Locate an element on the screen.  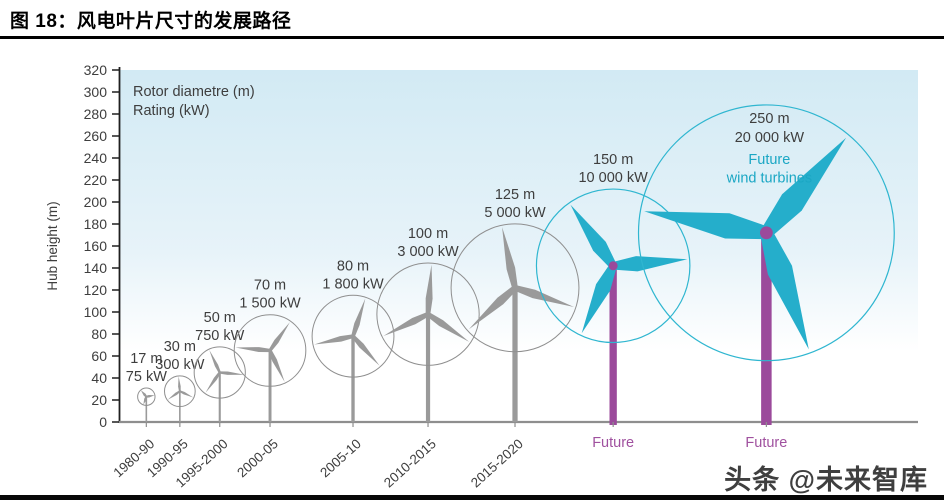
turbine-label: 70 m is located at coordinates (270, 286).